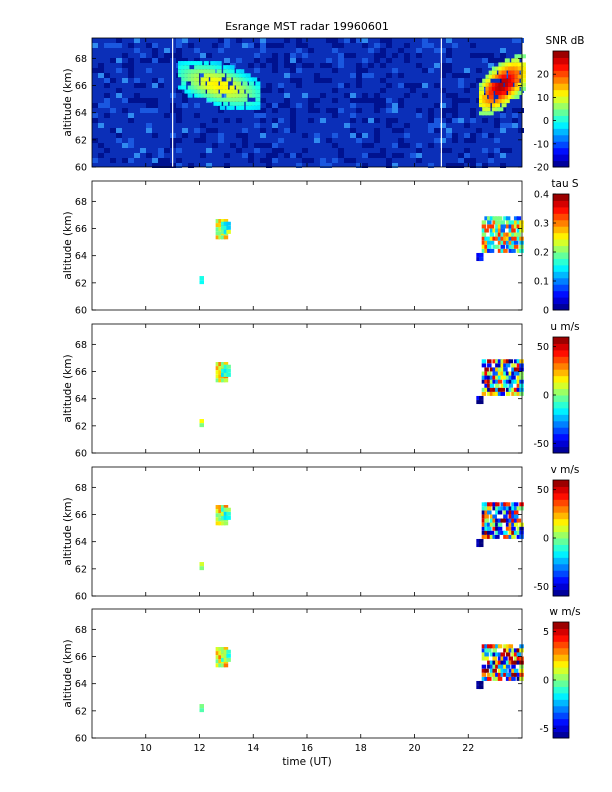  Describe the element at coordinates (81, 345) in the screenshot. I see `y-tick-label: 68` at that location.